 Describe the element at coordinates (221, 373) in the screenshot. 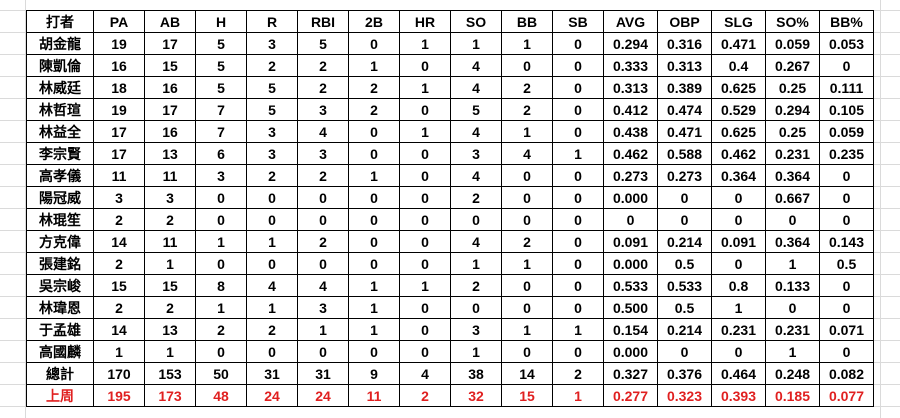

I see `table-cell: 50` at that location.